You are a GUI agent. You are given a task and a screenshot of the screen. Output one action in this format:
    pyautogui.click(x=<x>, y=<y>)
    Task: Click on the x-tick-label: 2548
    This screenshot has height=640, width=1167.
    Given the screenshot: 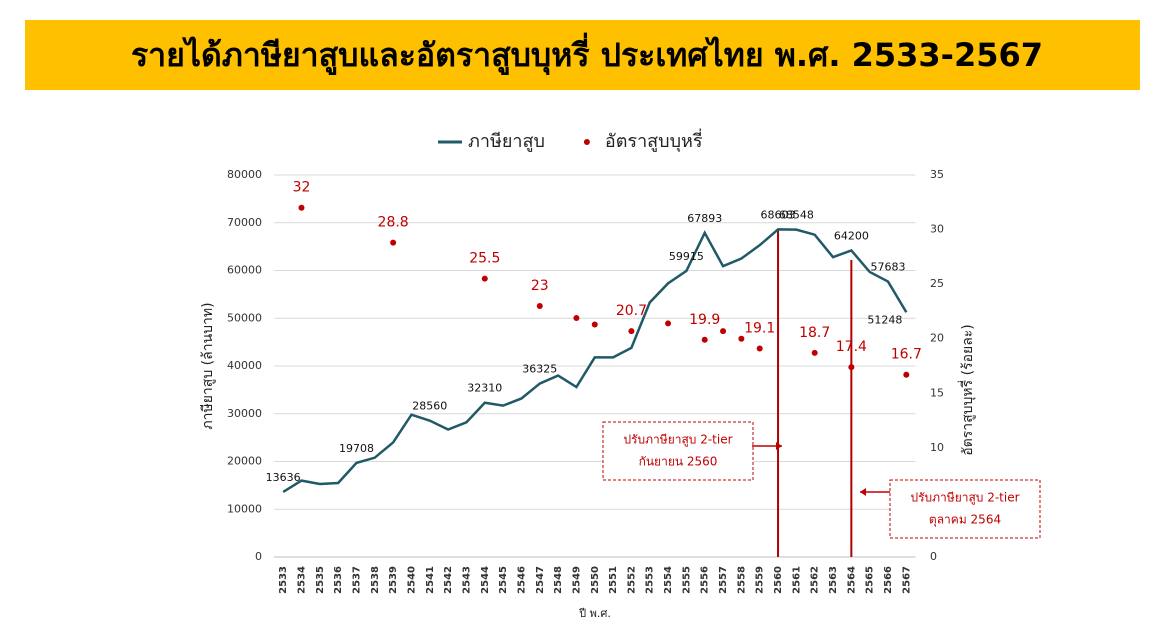 What is the action you would take?
    pyautogui.click(x=558, y=580)
    